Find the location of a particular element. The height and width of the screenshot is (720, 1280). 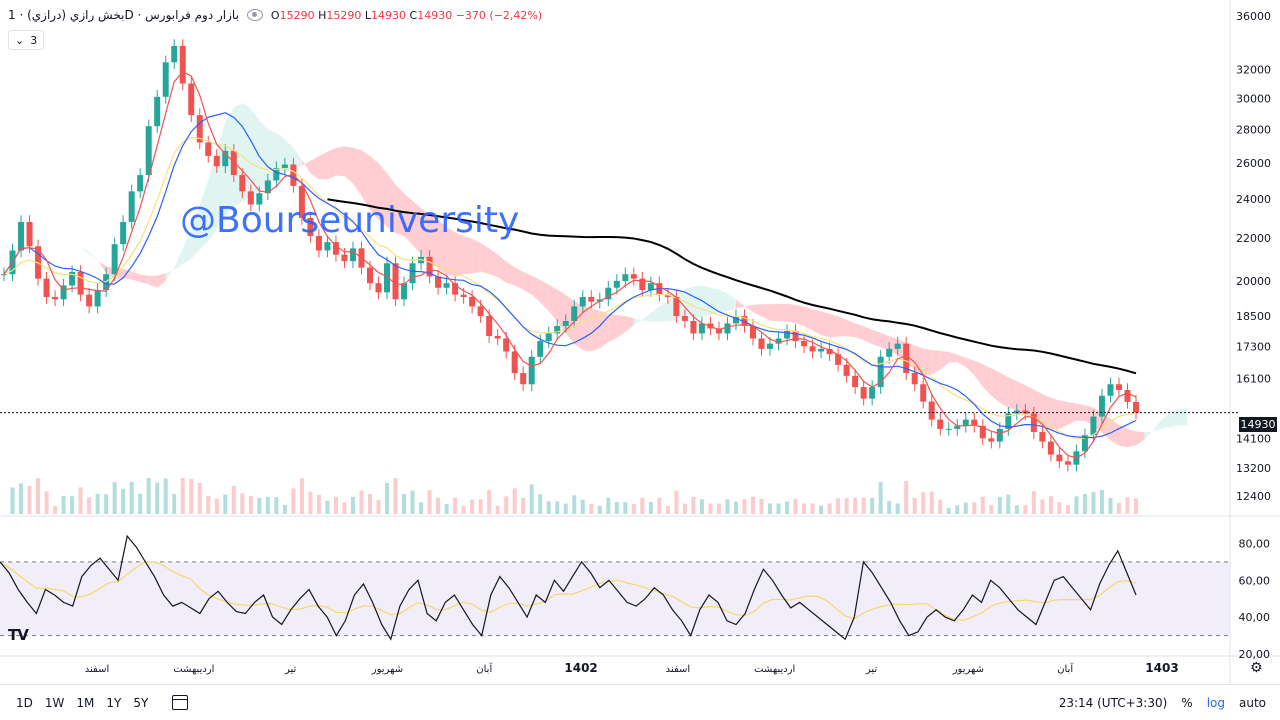

time-tick-label: آبان is located at coordinates (484, 668).